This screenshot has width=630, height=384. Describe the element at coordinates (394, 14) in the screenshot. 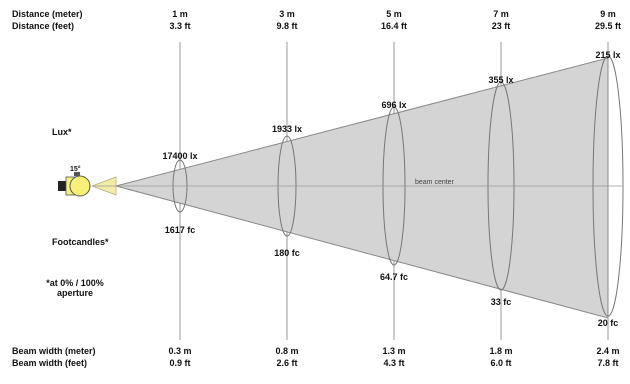

I see `distance-meter-value: 5 m` at that location.